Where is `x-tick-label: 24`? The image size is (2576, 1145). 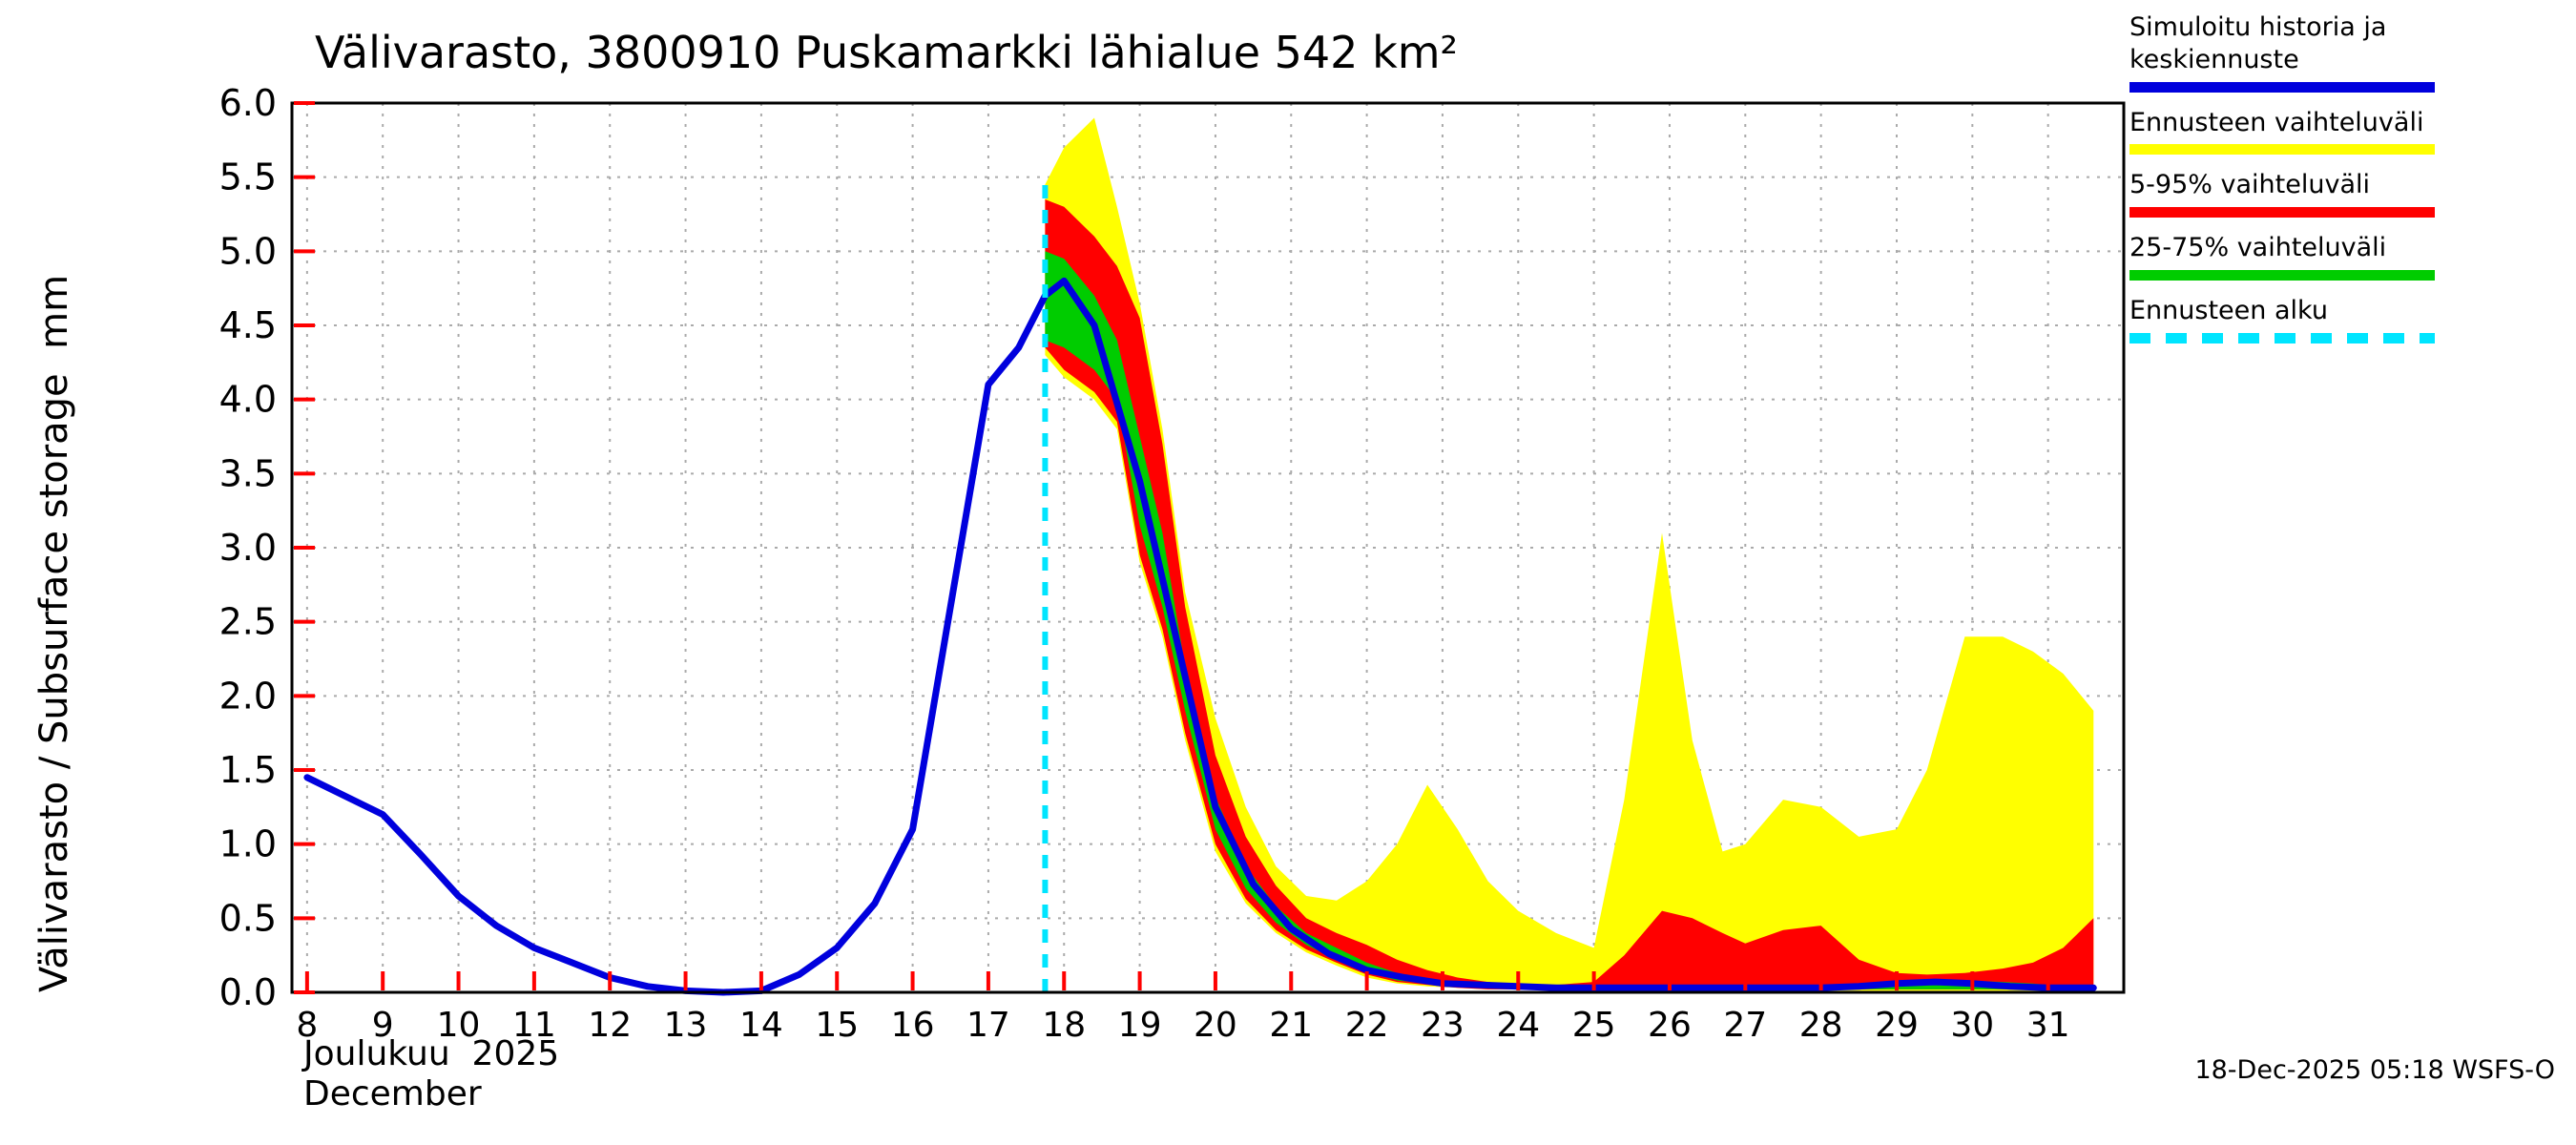 x-tick-label: 24 is located at coordinates (1518, 1025).